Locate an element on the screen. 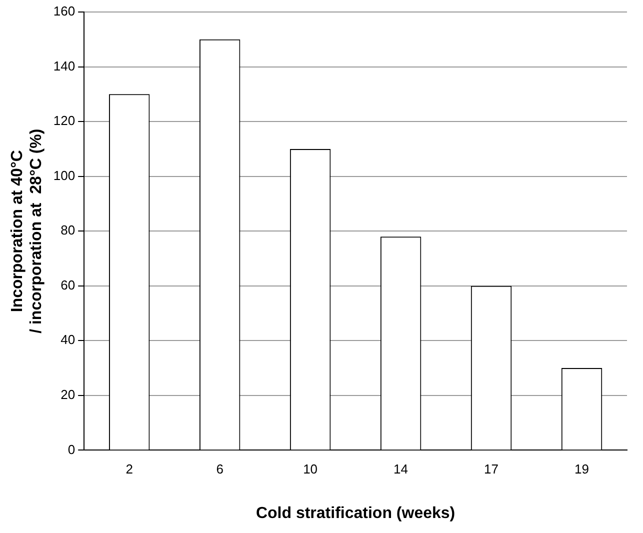  x-tick-label: 19 is located at coordinates (581, 469).